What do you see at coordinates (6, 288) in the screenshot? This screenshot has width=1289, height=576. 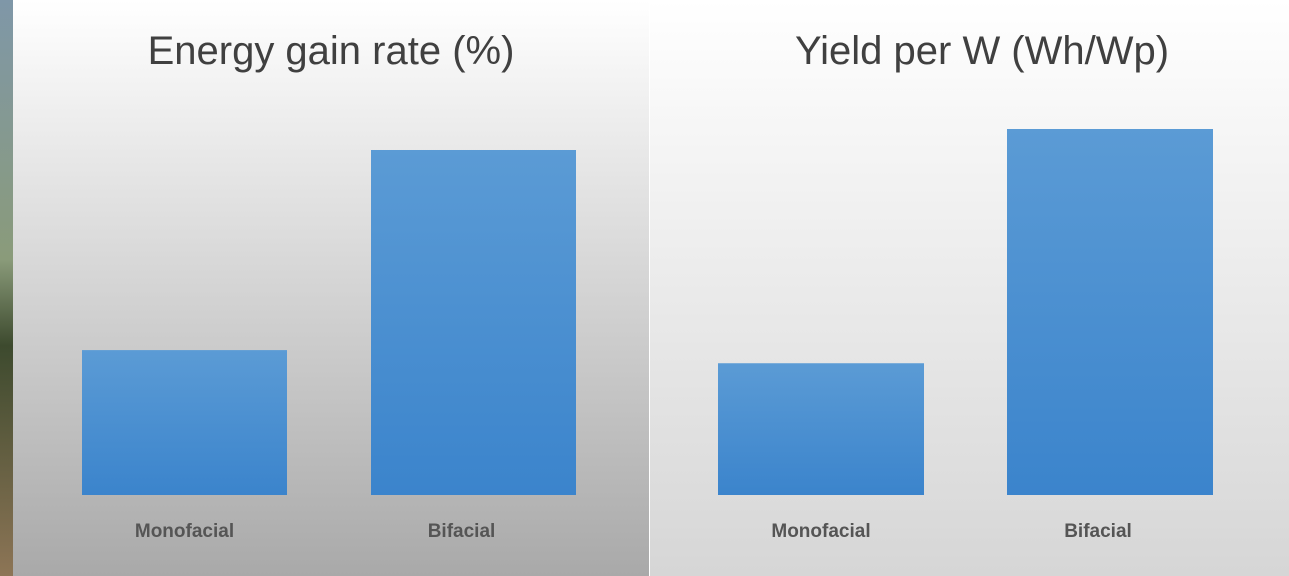 I see `photo-edge` at bounding box center [6, 288].